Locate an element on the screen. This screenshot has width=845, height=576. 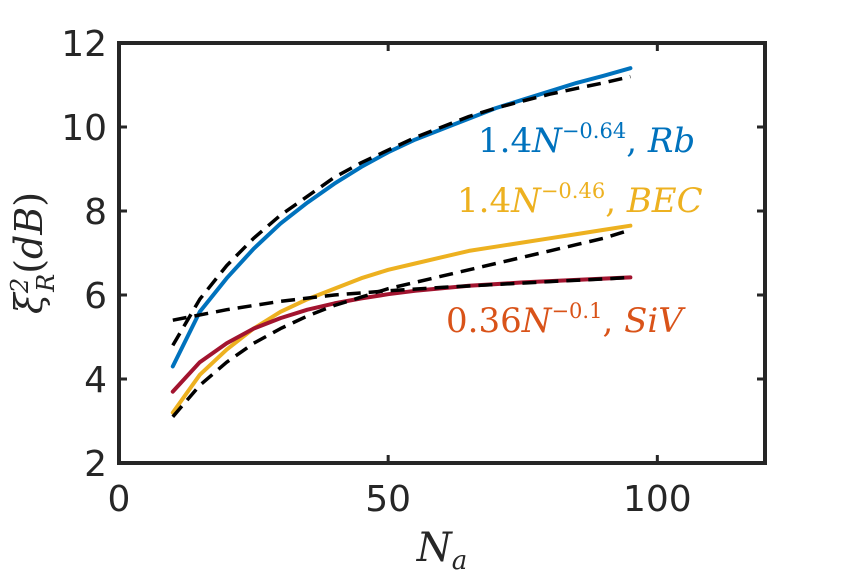
y-axis-label: ξ2R(dB) is located at coordinates (33, 253).